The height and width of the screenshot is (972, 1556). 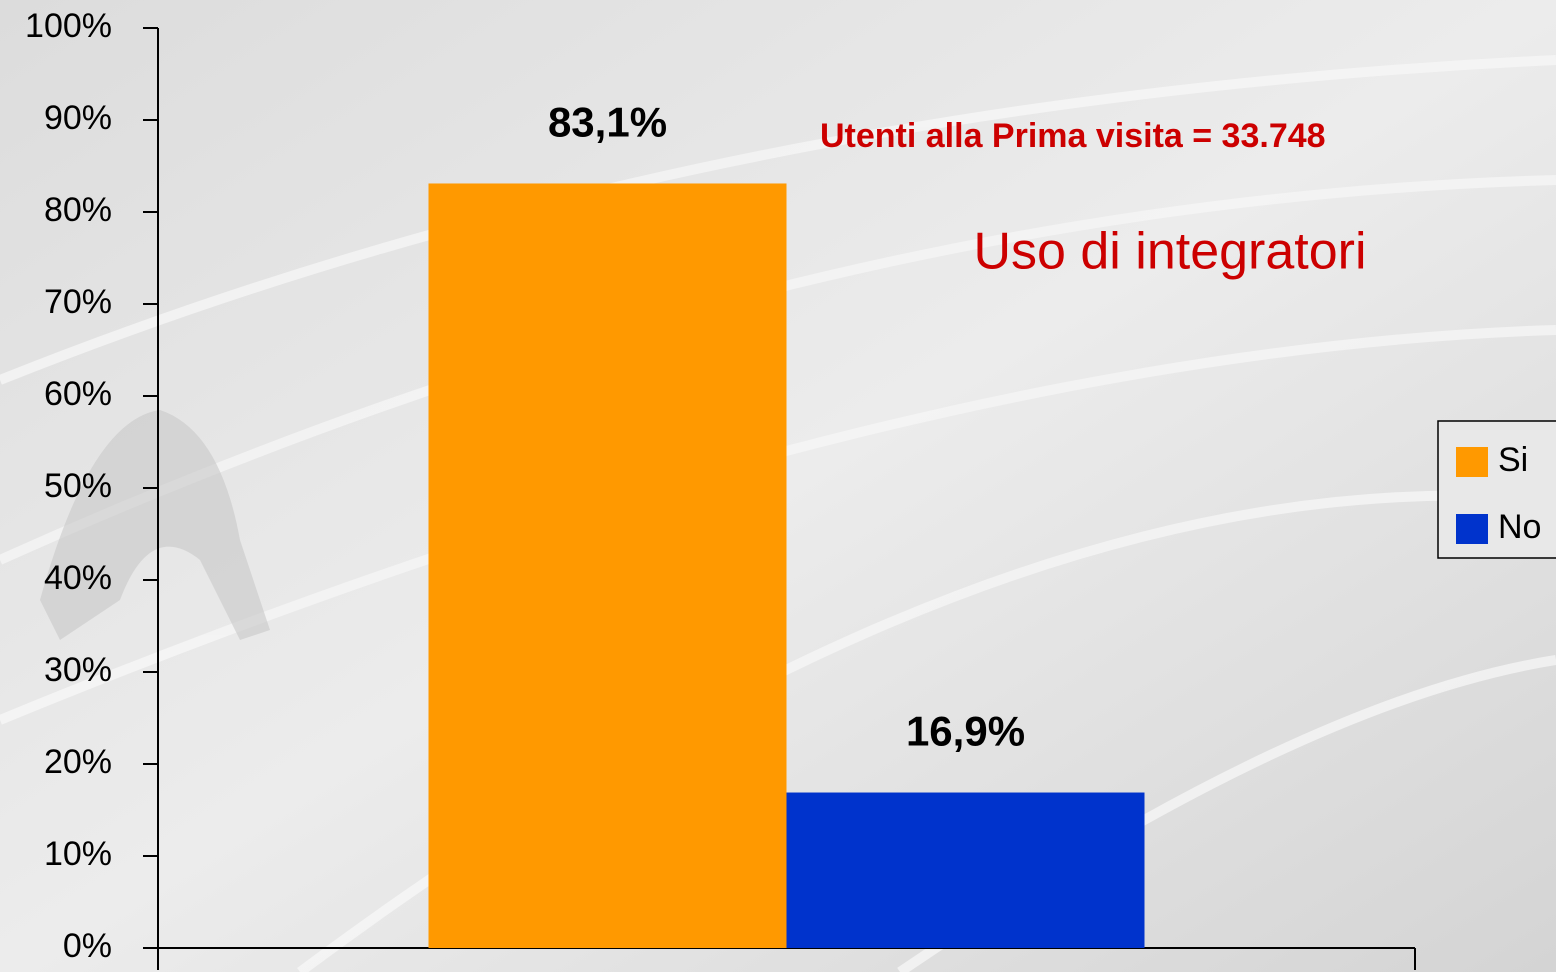 What do you see at coordinates (1513, 460) in the screenshot?
I see `legend-label: Si` at bounding box center [1513, 460].